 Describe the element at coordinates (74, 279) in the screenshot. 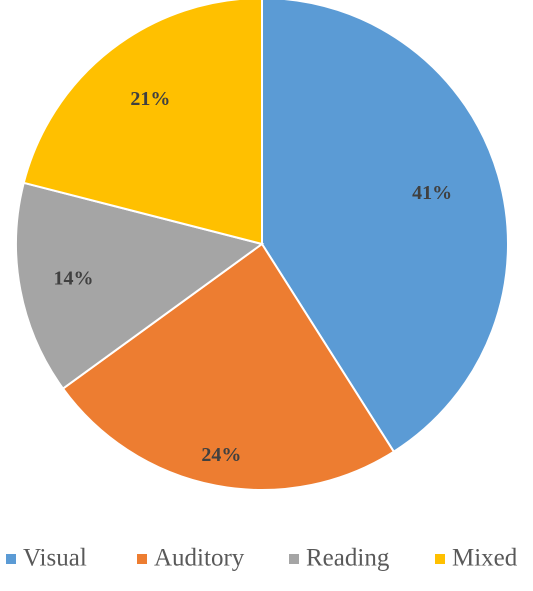

I see `data-label-reading: 14%` at that location.